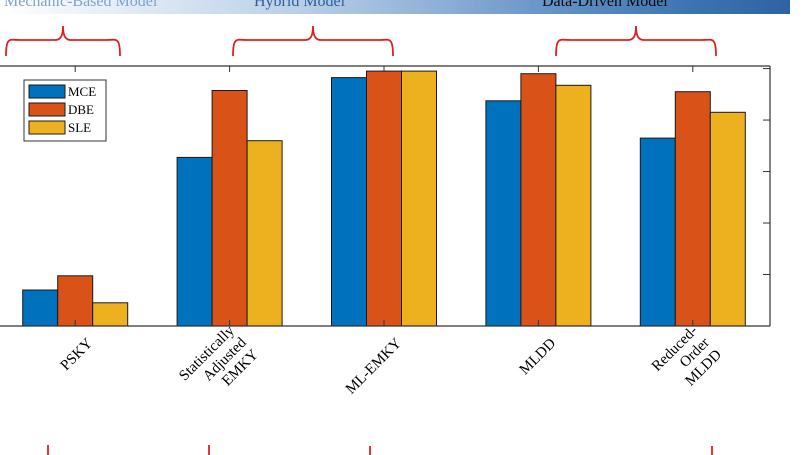 This screenshot has width=808, height=455. What do you see at coordinates (47, 109) in the screenshot?
I see `legend-swatch-dbe` at bounding box center [47, 109].